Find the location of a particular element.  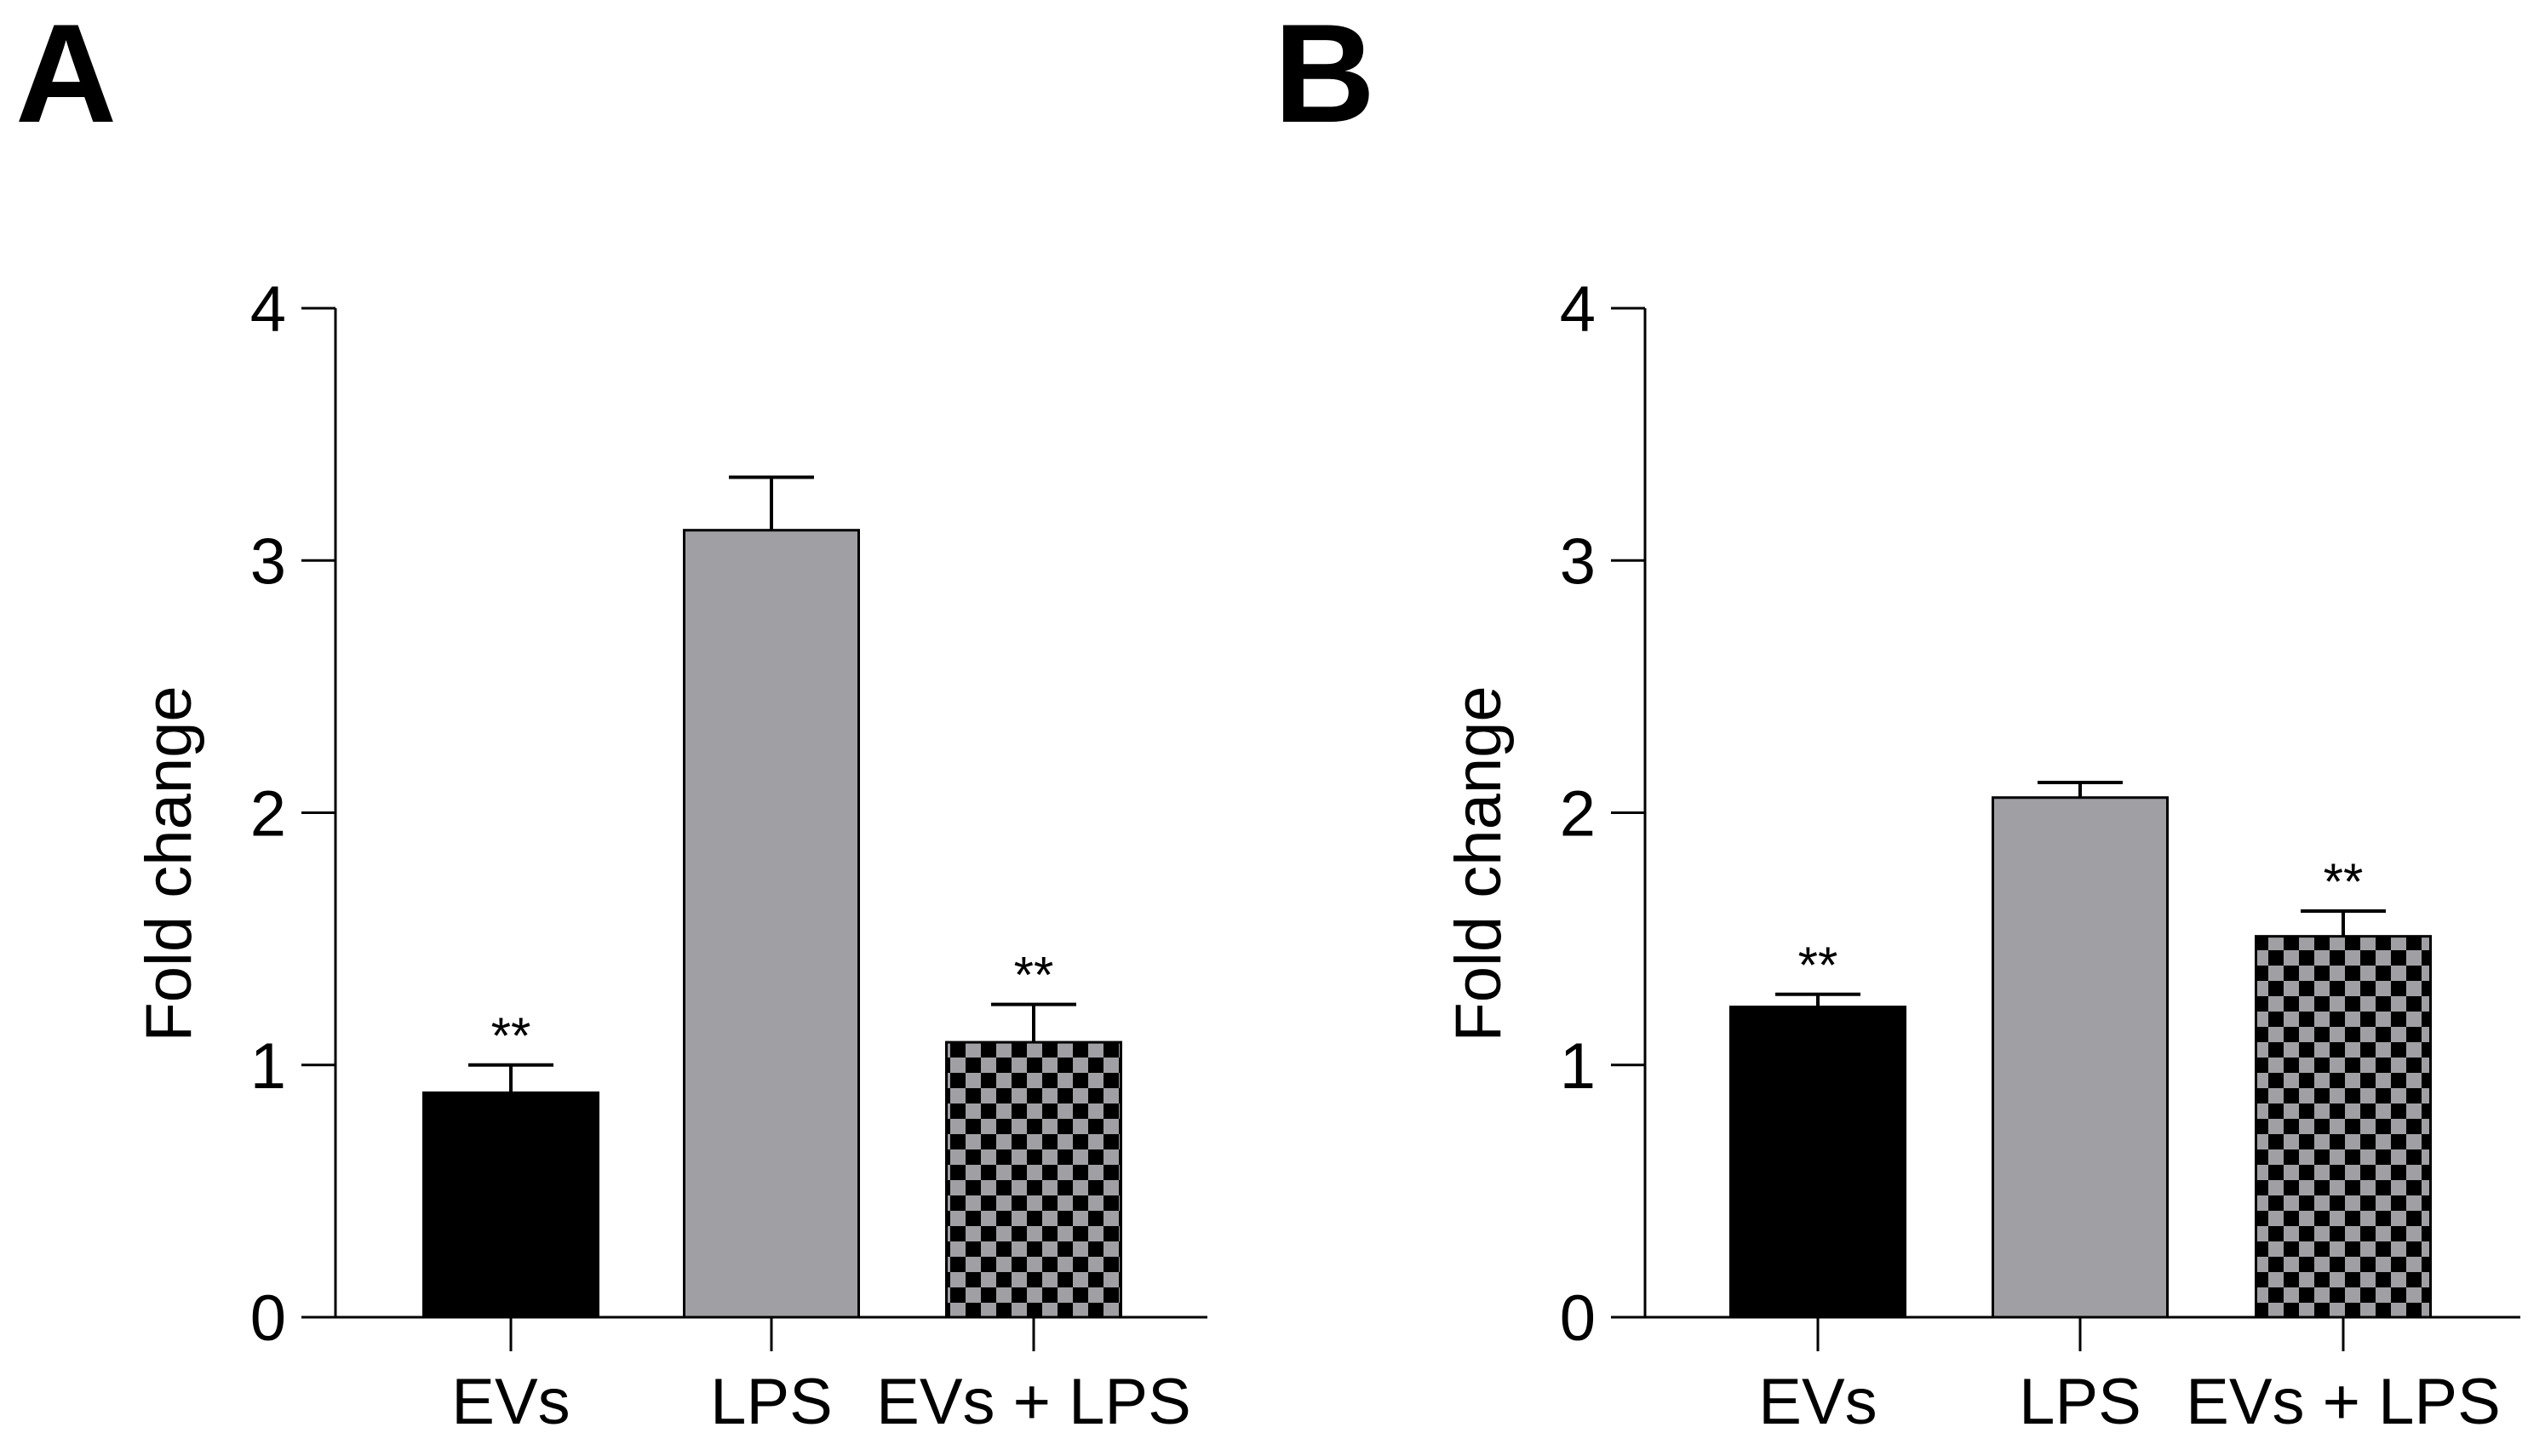

panel-label: B is located at coordinates (1324, 76).